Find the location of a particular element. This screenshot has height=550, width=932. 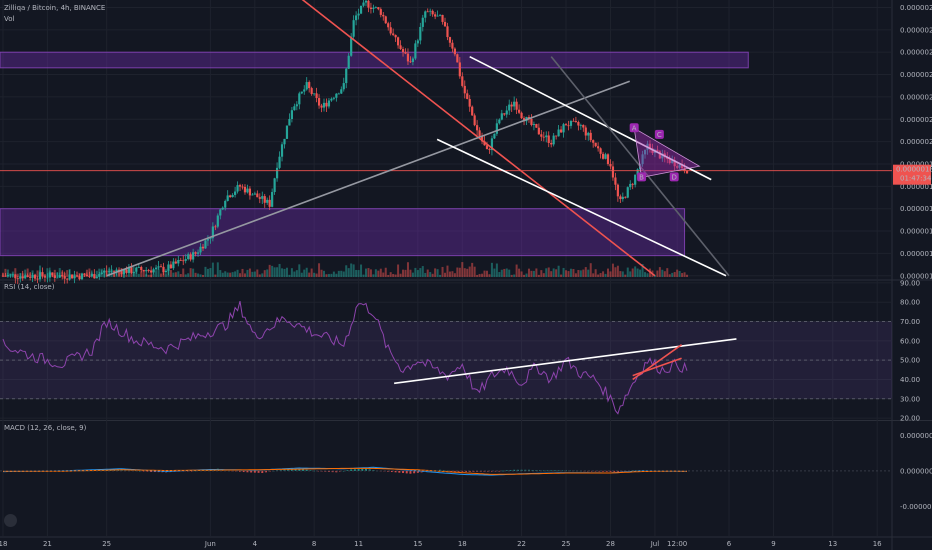

x-tick-label: 25 is located at coordinates (106, 544).